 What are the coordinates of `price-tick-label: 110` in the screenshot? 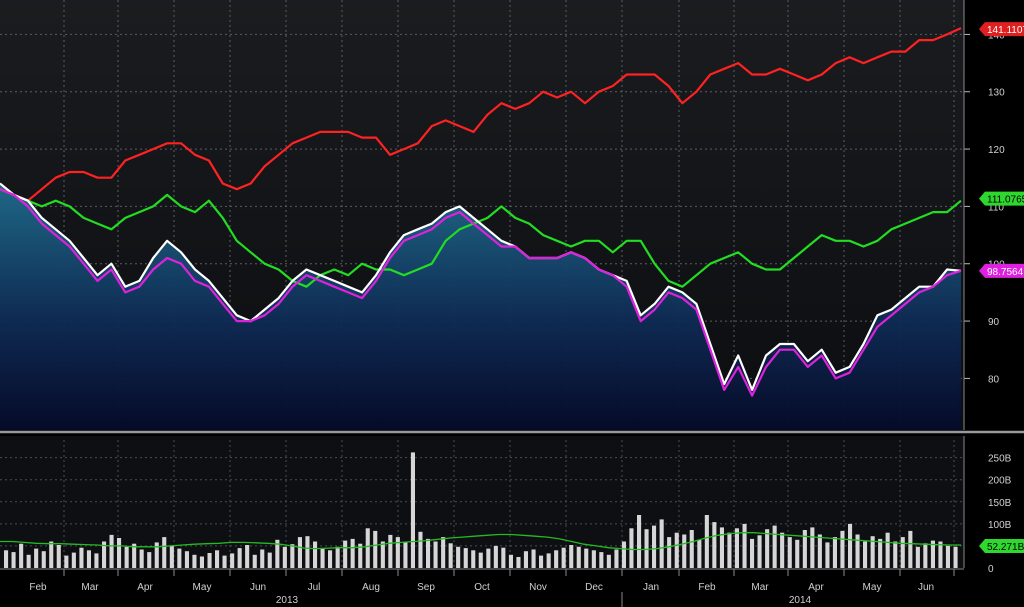 It's located at (996, 207).